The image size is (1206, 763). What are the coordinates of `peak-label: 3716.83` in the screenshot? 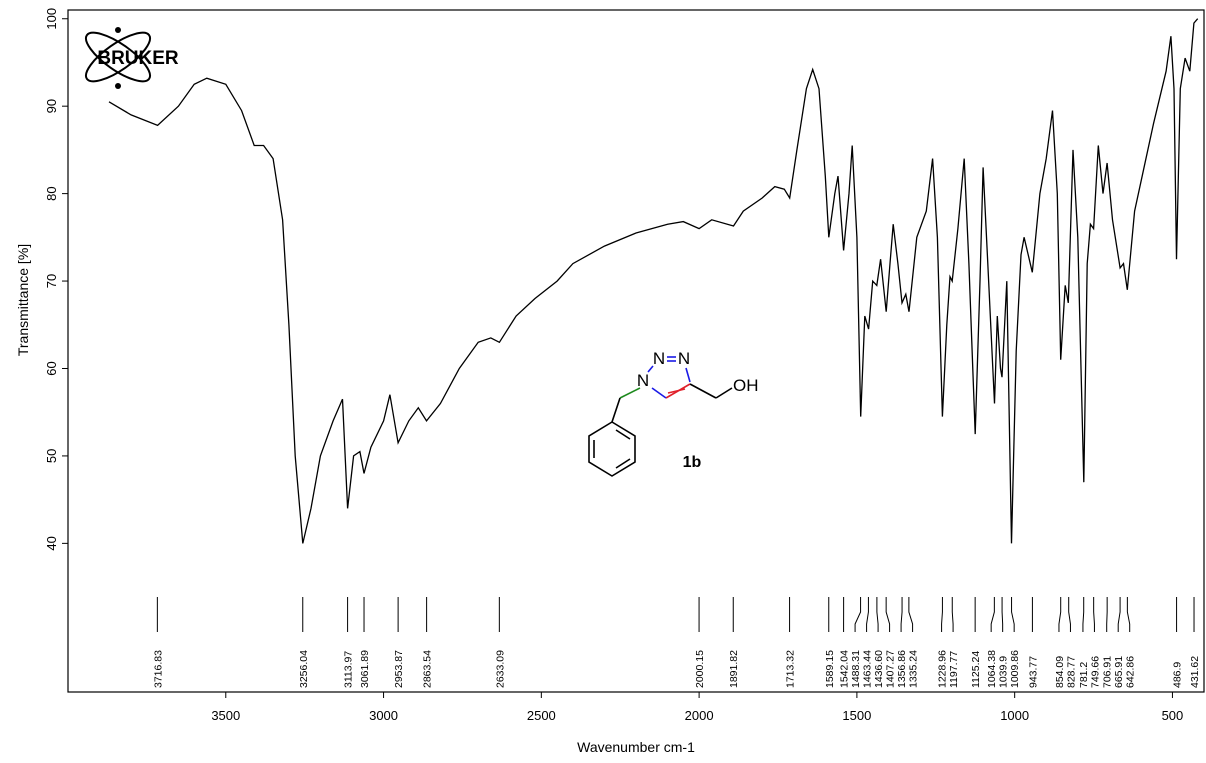 It's located at (158, 669).